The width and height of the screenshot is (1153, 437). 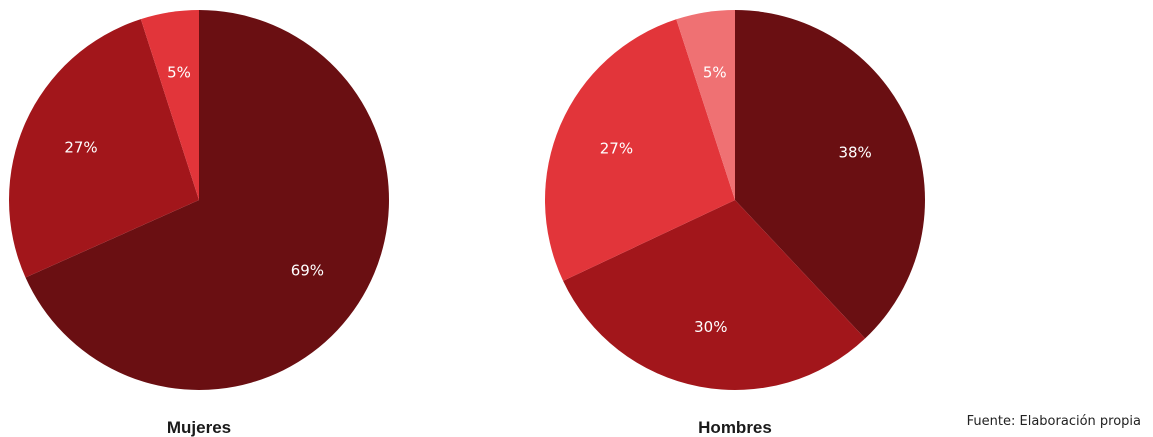 What do you see at coordinates (80, 147) in the screenshot?
I see `slice-label-mujeres-1: 27%` at bounding box center [80, 147].